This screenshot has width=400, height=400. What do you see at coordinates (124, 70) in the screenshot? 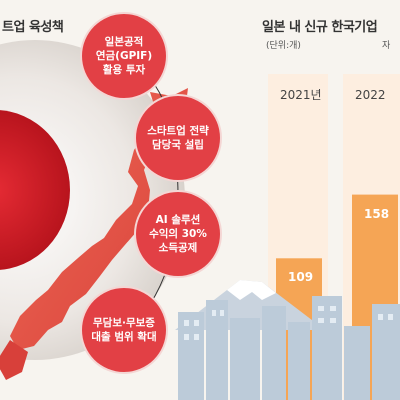
I see `policy-line: 활용 투자` at bounding box center [124, 70].